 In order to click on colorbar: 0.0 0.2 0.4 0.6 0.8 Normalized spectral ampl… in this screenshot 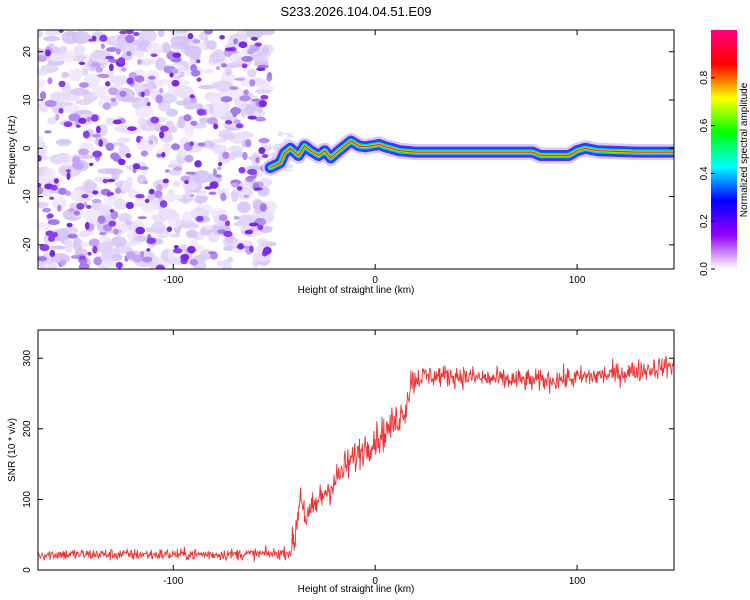, I will do `click(724, 153)`.